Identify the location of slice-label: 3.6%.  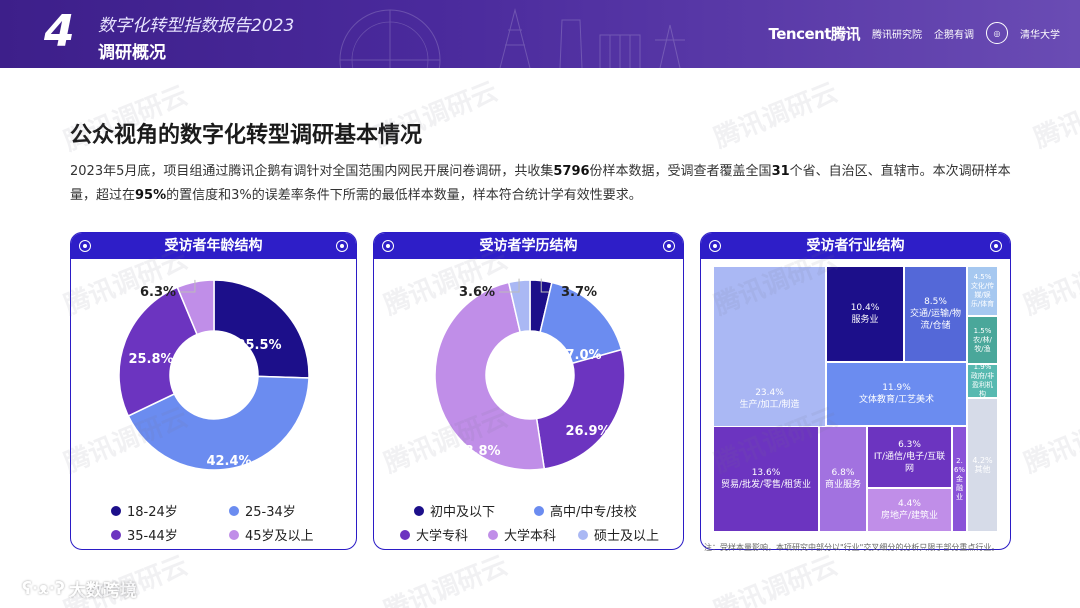
(477, 292).